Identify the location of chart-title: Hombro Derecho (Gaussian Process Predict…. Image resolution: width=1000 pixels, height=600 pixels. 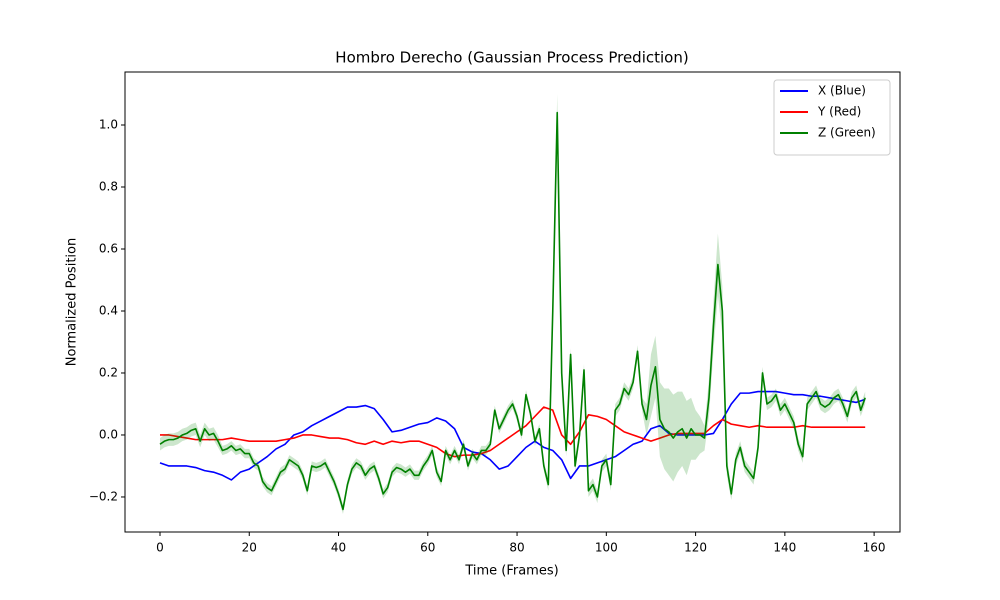
(511, 58).